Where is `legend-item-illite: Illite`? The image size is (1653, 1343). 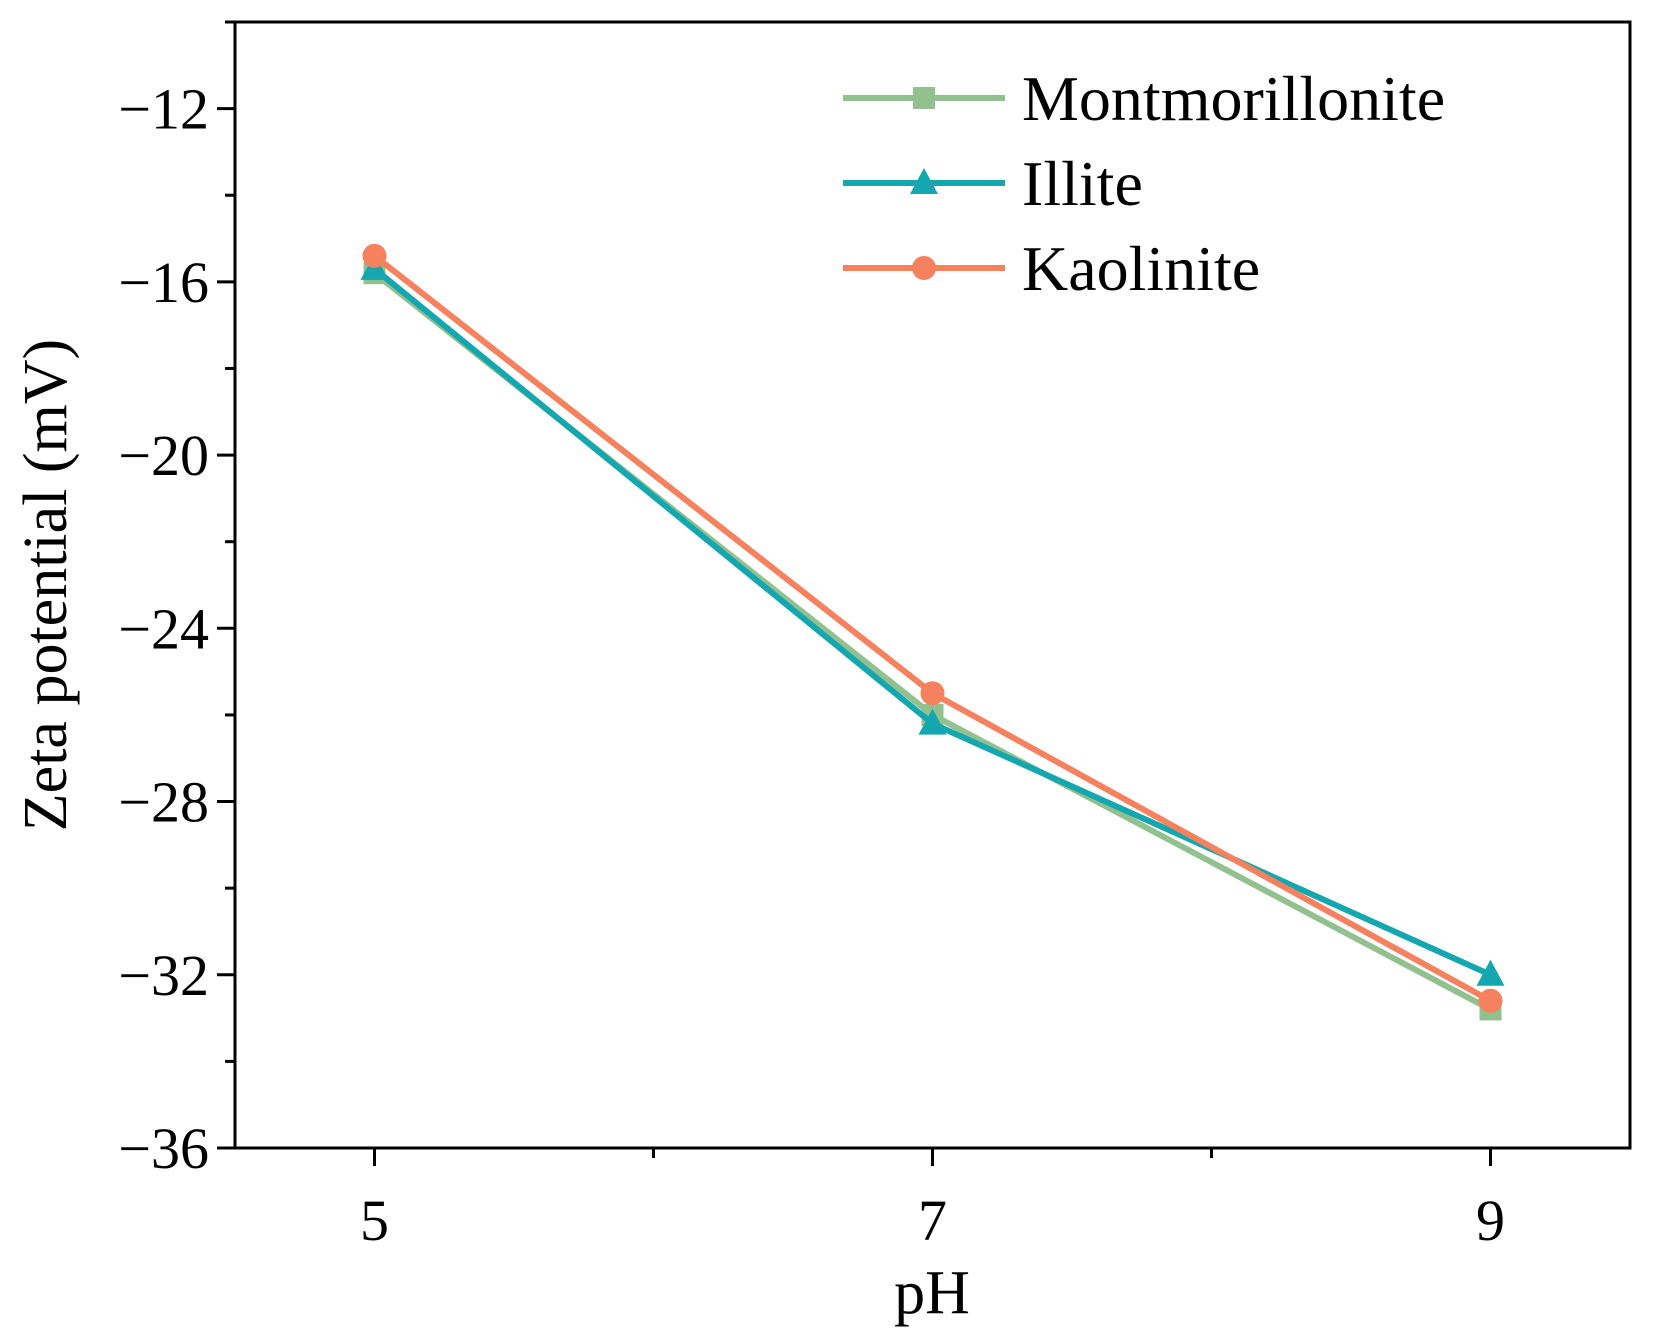
legend-item-illite: Illite is located at coordinates (993, 183).